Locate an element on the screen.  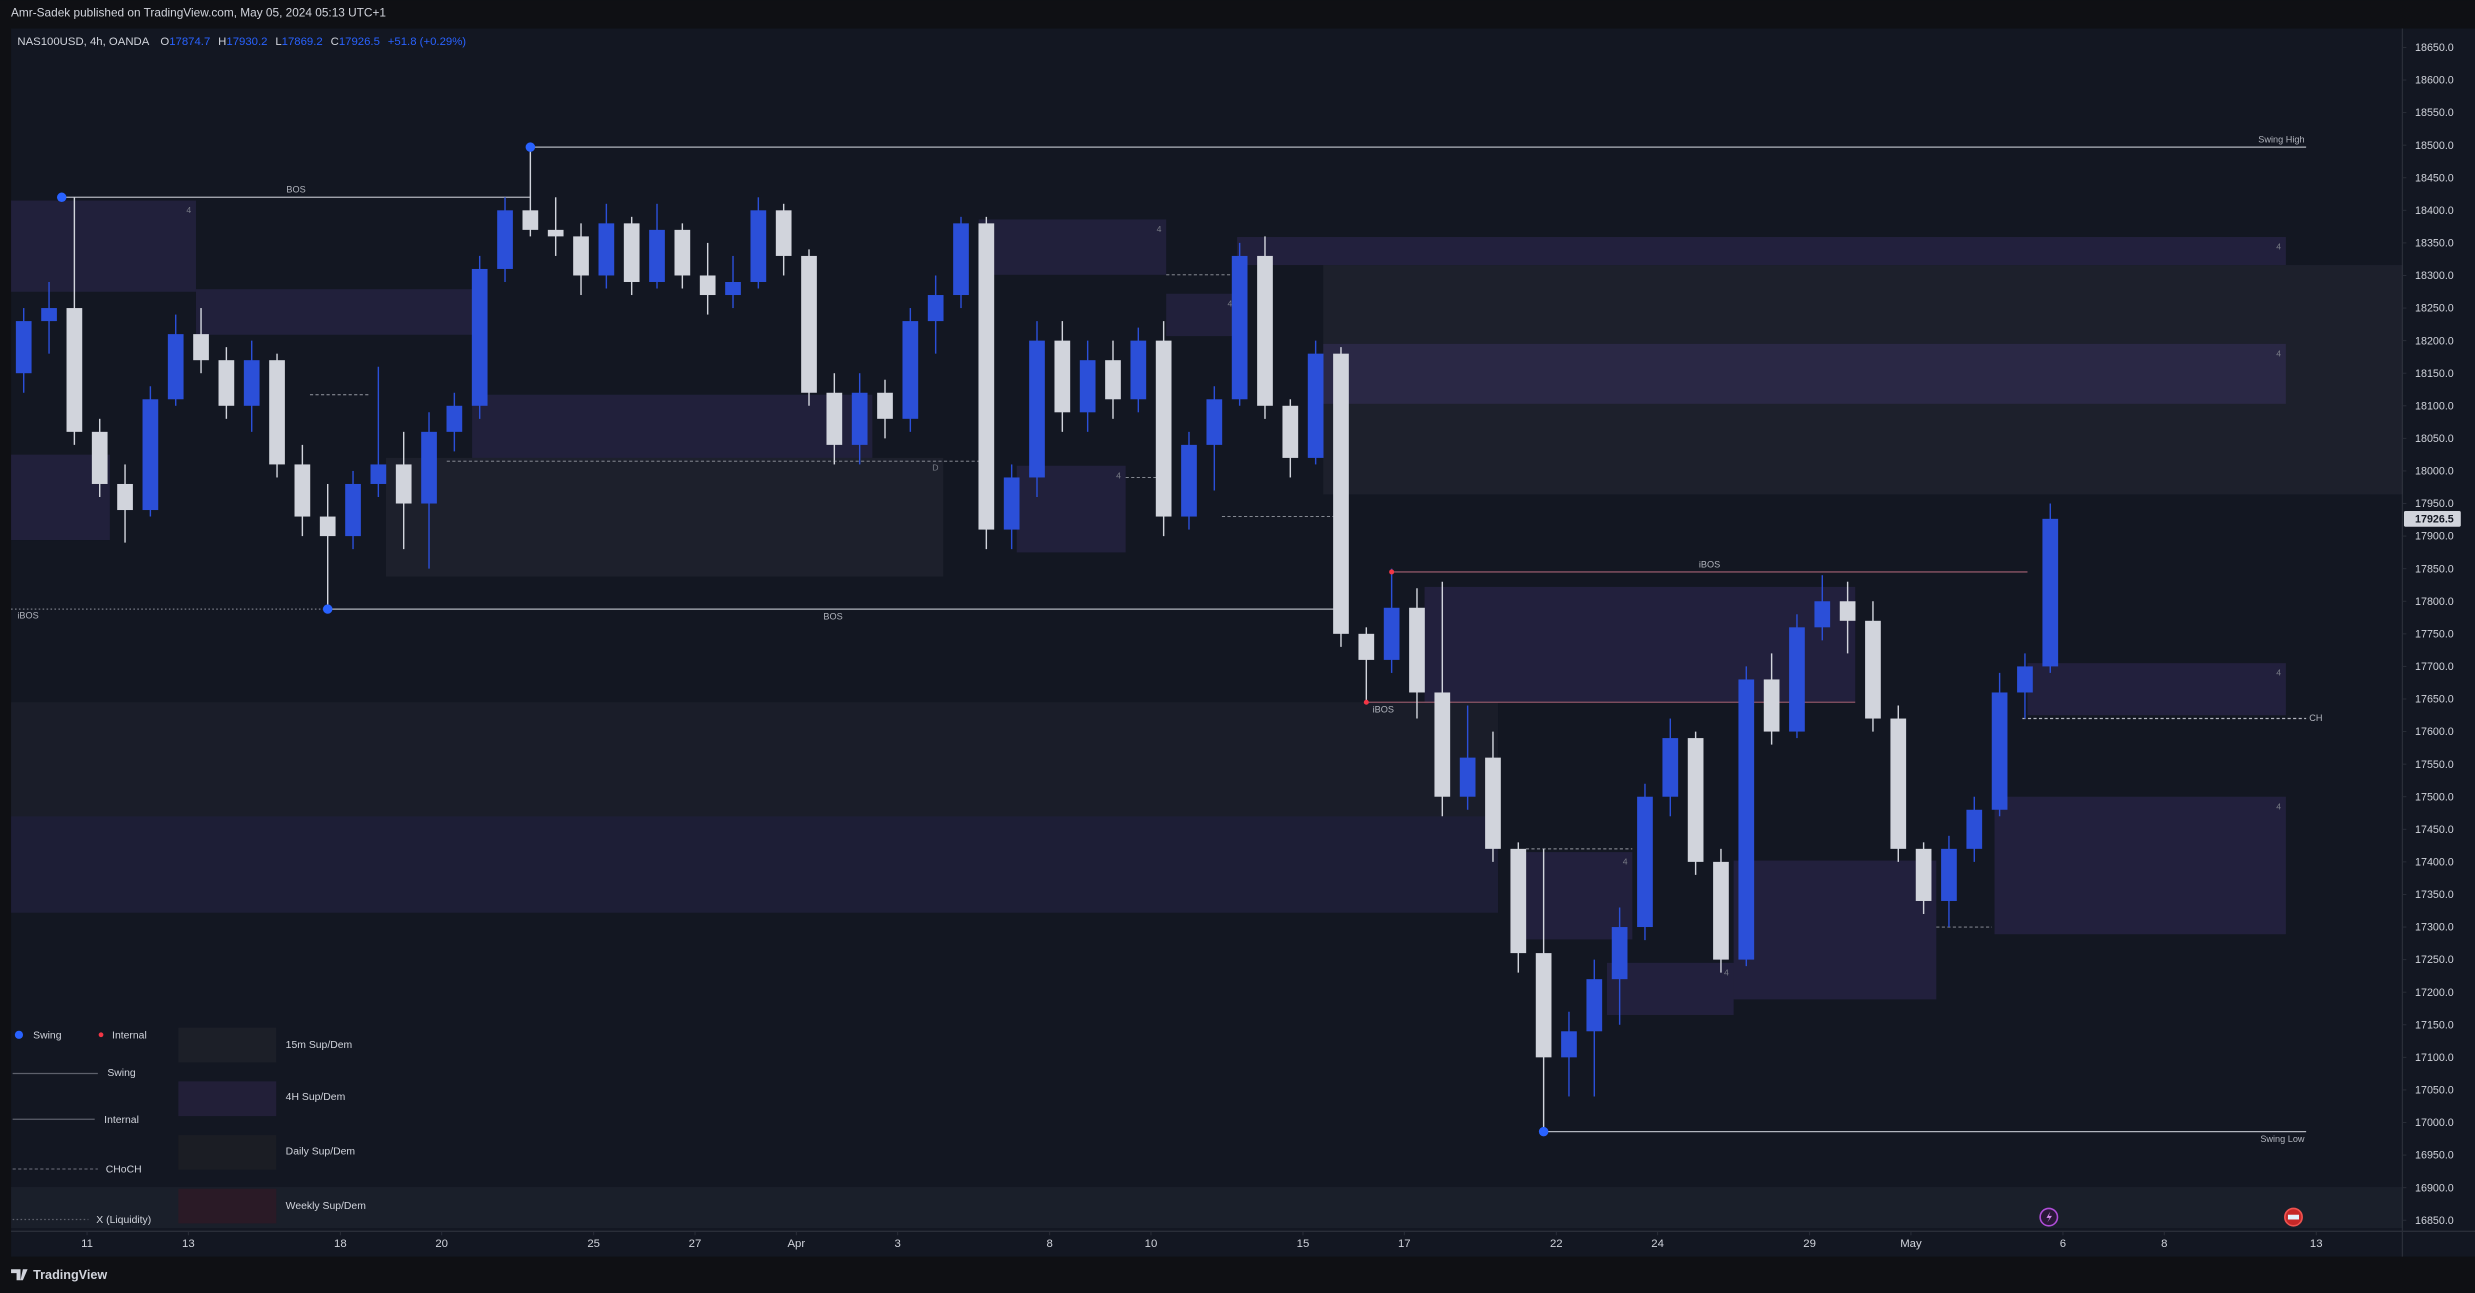
y-tick-label: 18050.0 is located at coordinates (2434, 439).